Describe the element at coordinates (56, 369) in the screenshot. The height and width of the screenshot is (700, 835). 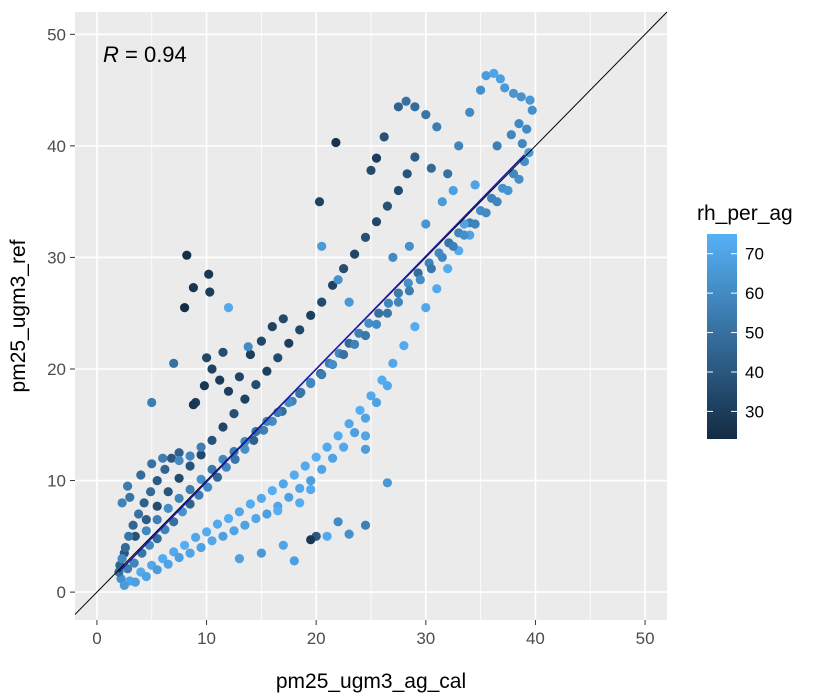
I see `y-tick-label: 20` at that location.